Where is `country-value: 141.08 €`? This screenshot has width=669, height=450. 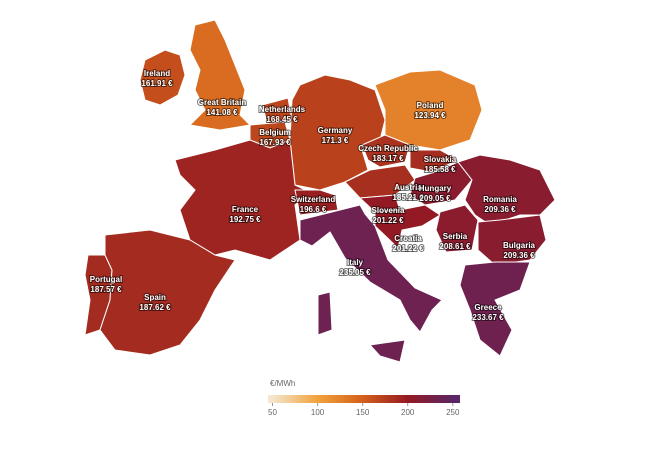
country-value: 141.08 € is located at coordinates (222, 112).